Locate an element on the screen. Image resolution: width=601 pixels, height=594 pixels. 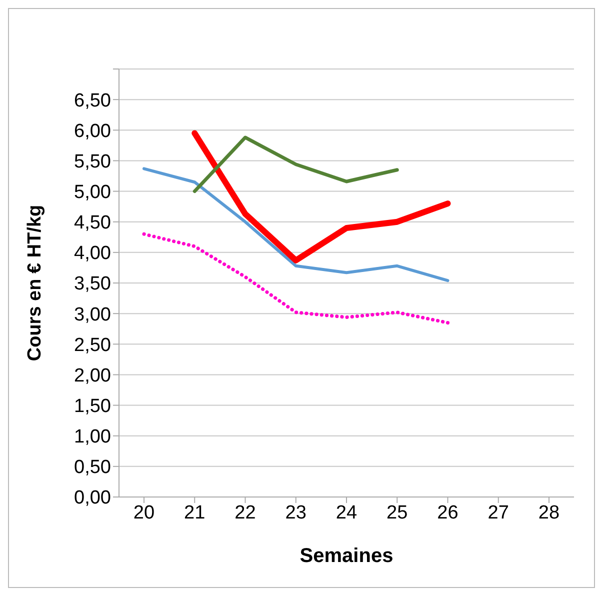
y-tick-label: 3,00 is located at coordinates (92, 315).